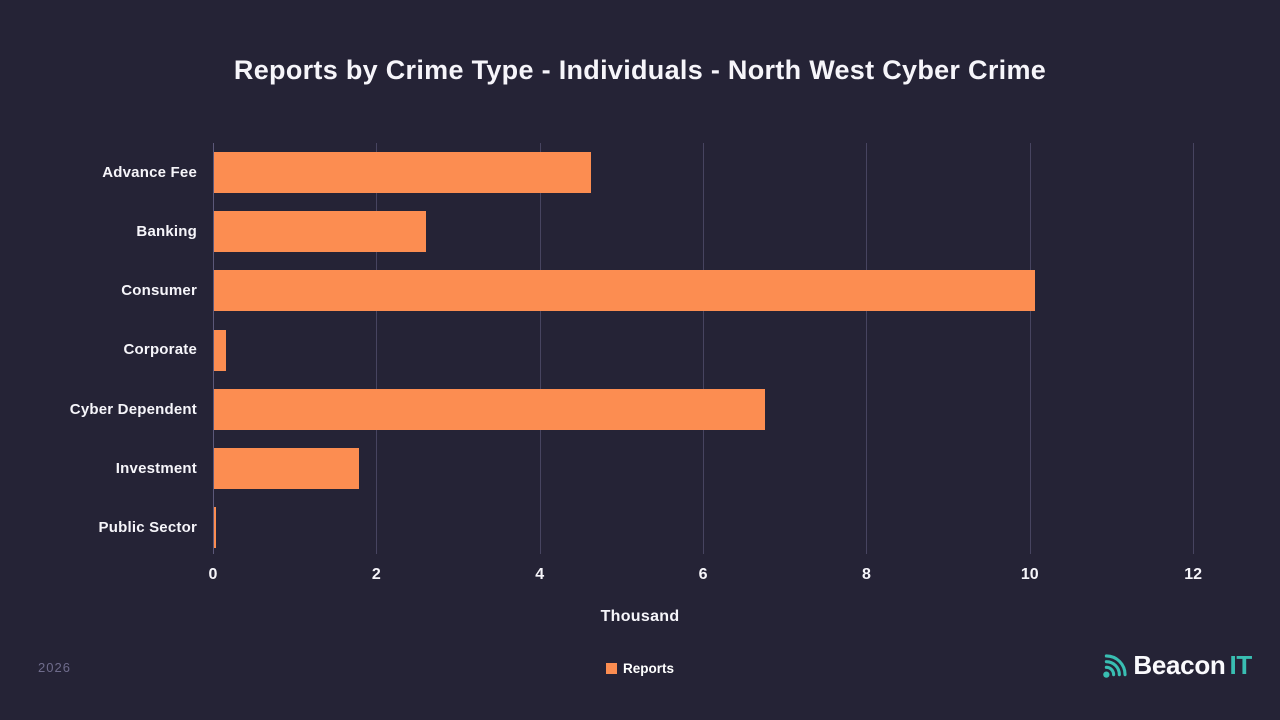 Image resolution: width=1280 pixels, height=720 pixels. I want to click on beacon-signal-icon, so click(1115, 666).